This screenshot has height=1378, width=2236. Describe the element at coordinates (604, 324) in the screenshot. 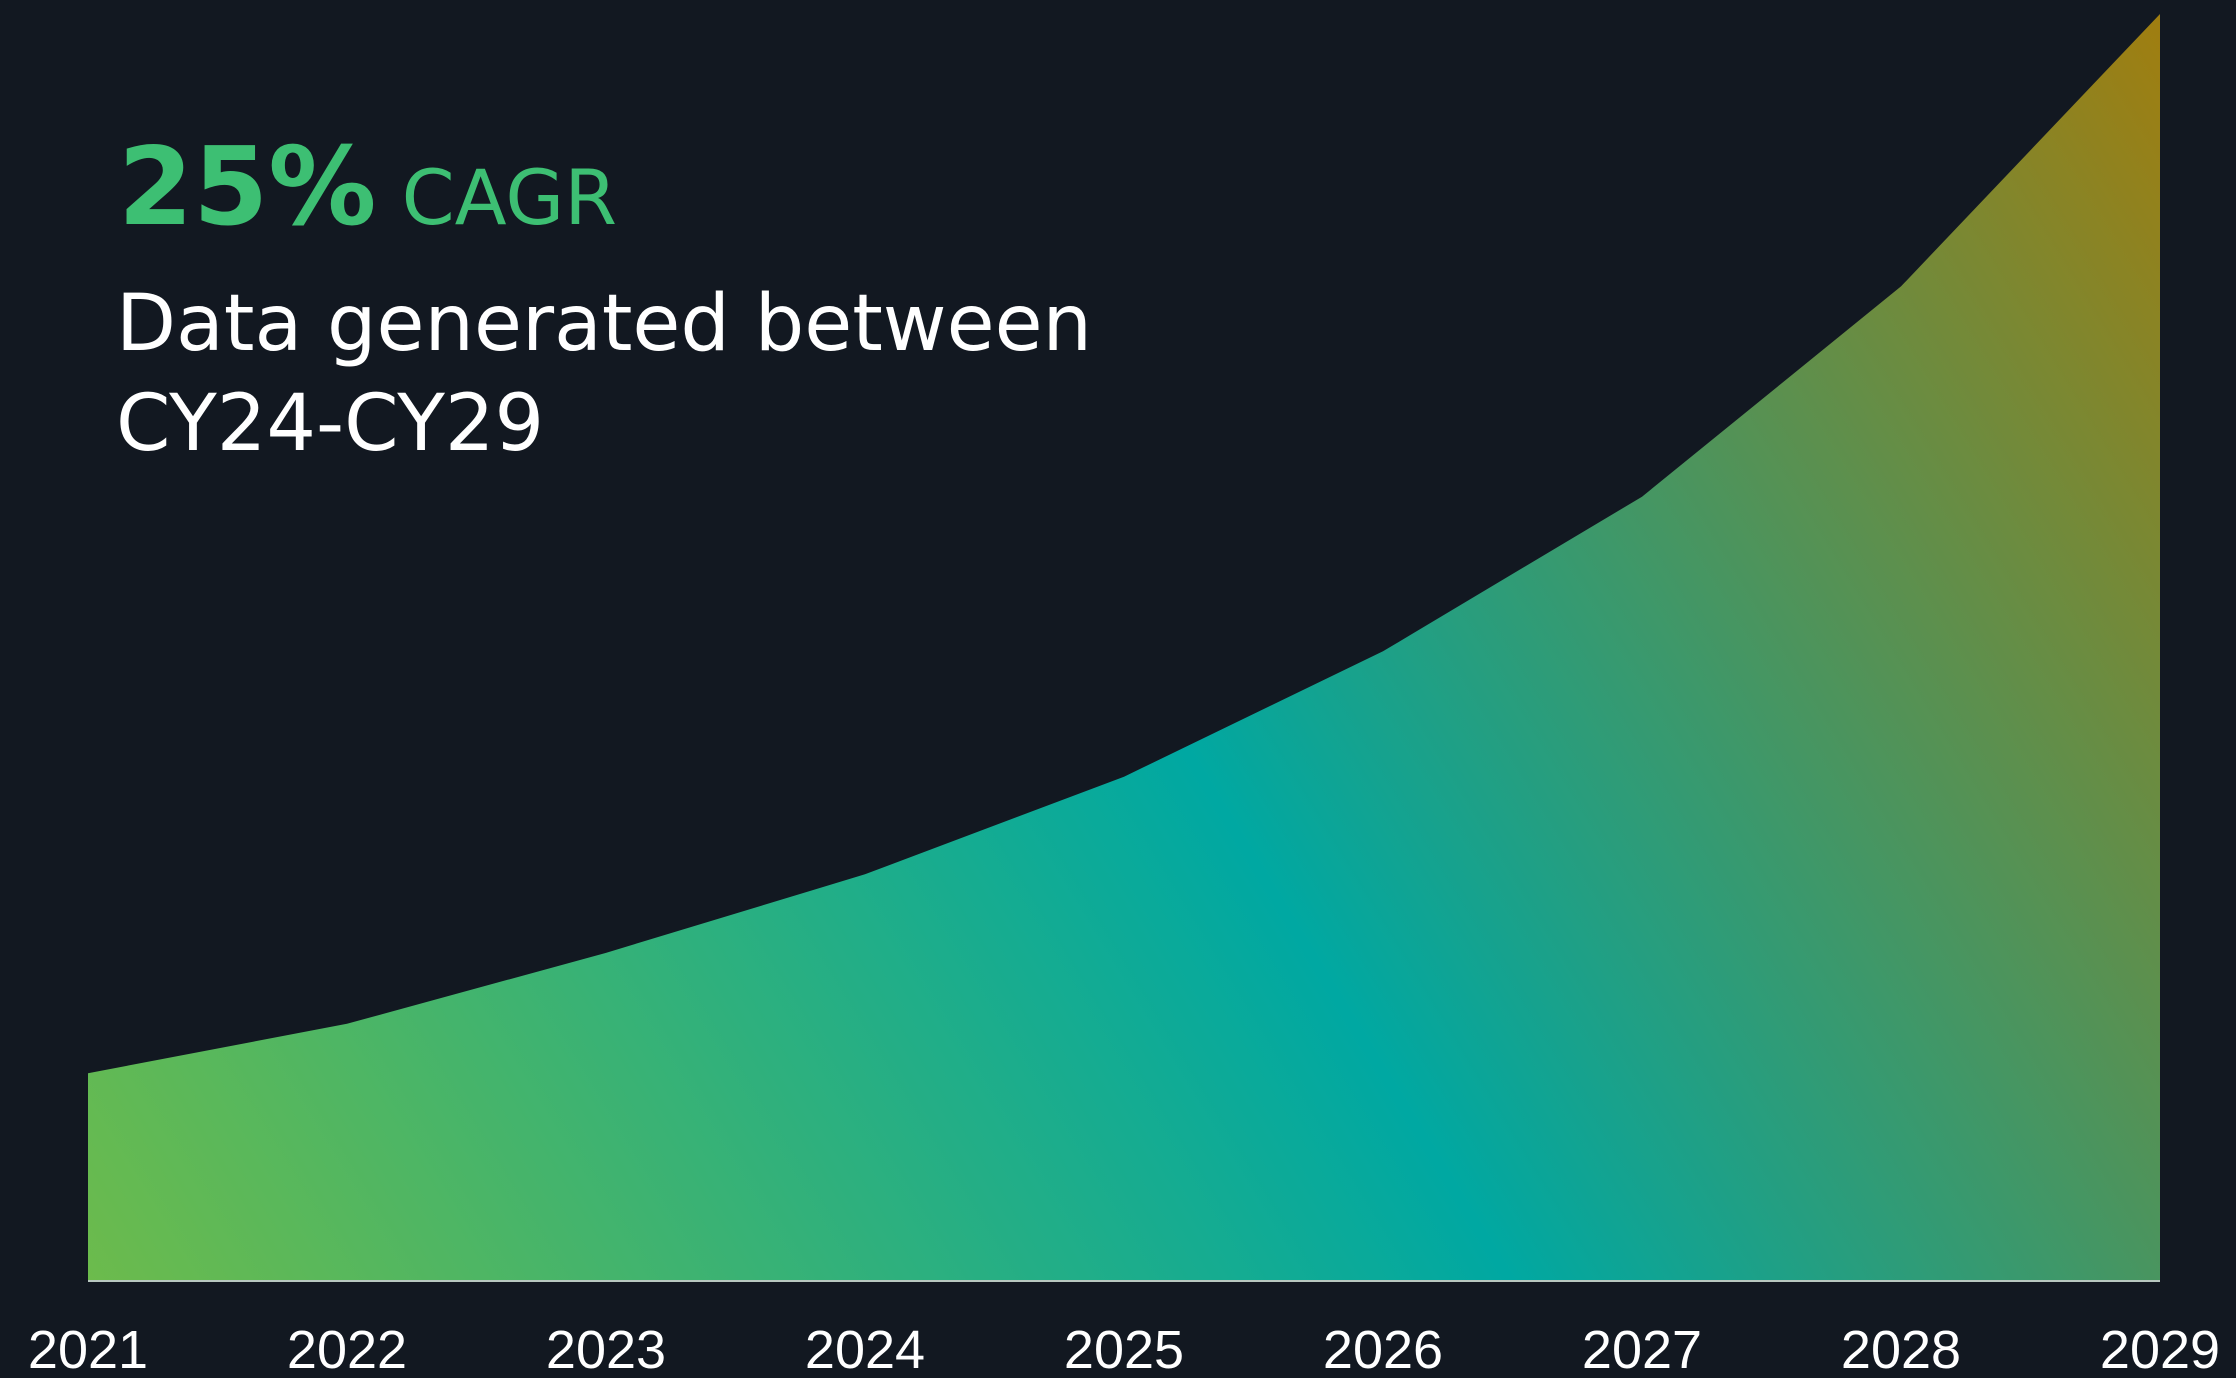

I see `subtitle-line: Data generated between` at that location.